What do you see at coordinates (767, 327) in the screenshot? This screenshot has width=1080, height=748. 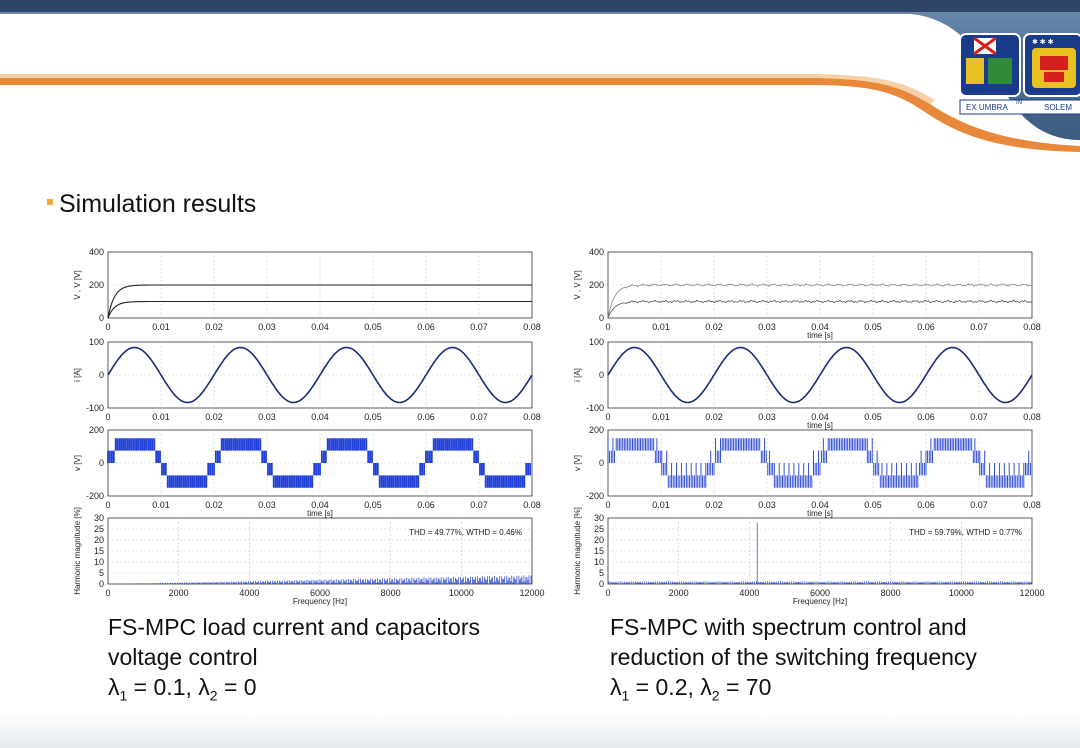 I see `right-voltage-xtick-label: 0.03` at bounding box center [767, 327].